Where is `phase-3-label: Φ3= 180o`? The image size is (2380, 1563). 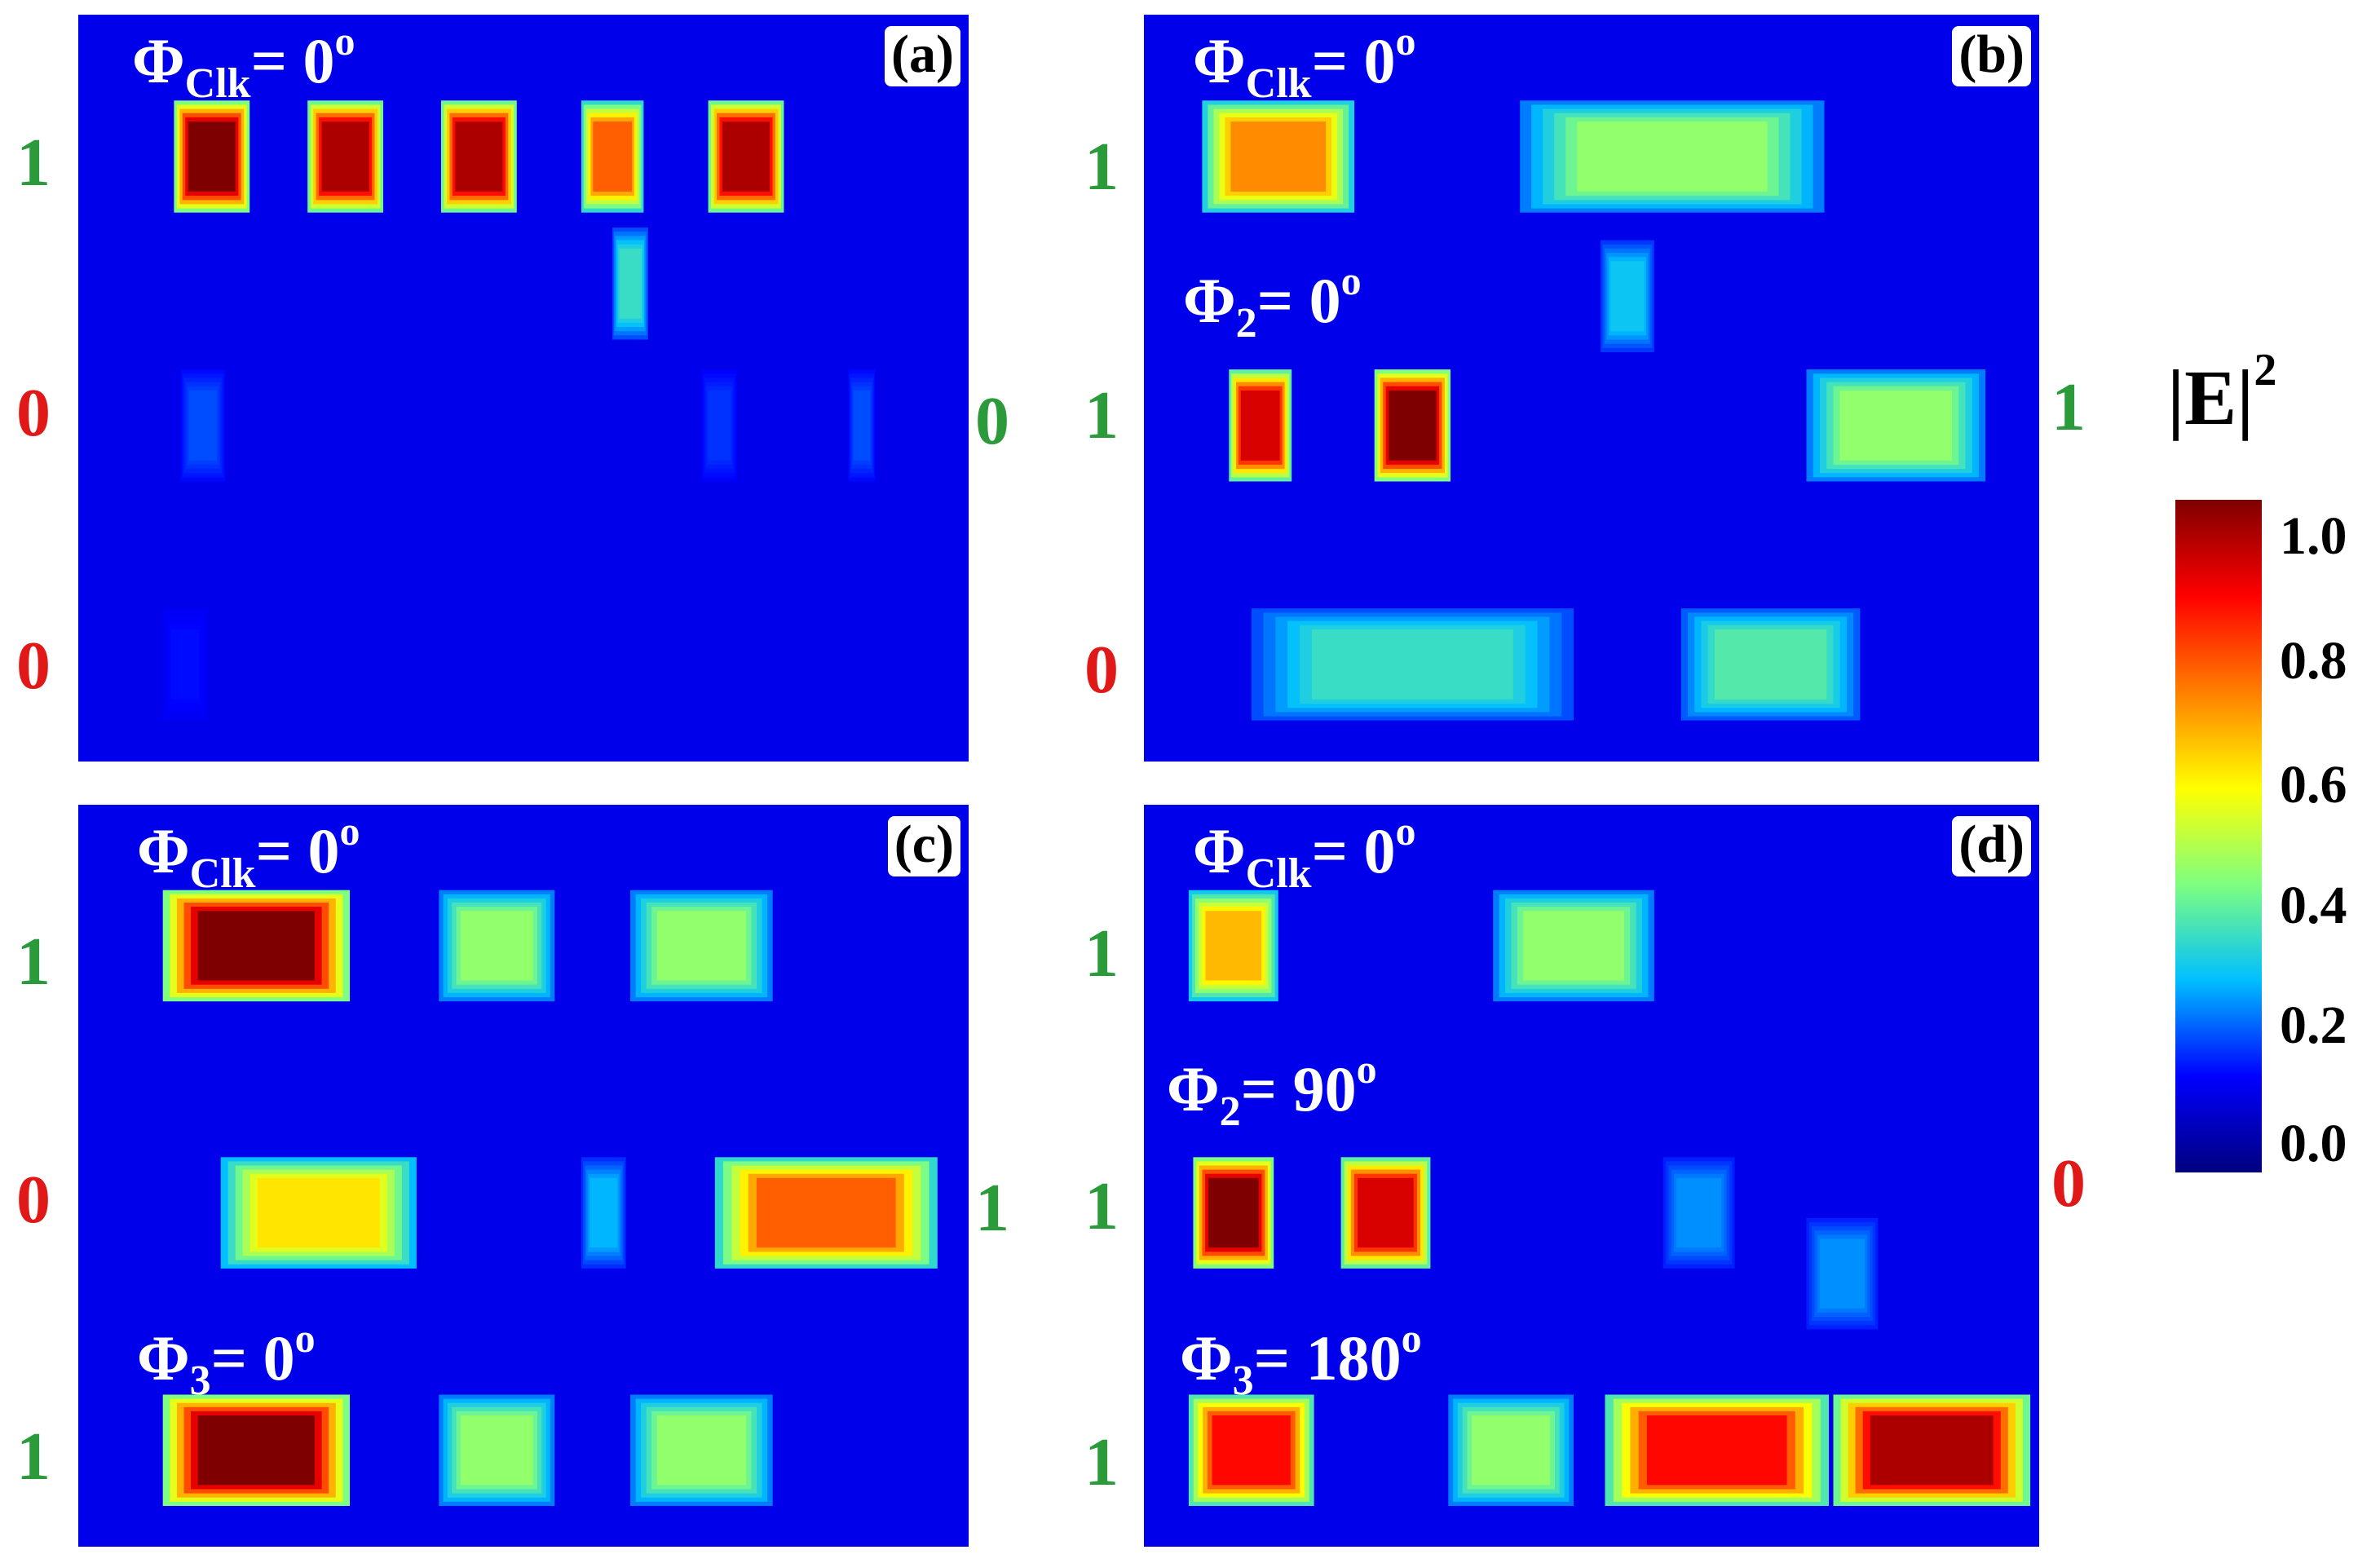 phase-3-label: Φ3= 180o is located at coordinates (1301, 1359).